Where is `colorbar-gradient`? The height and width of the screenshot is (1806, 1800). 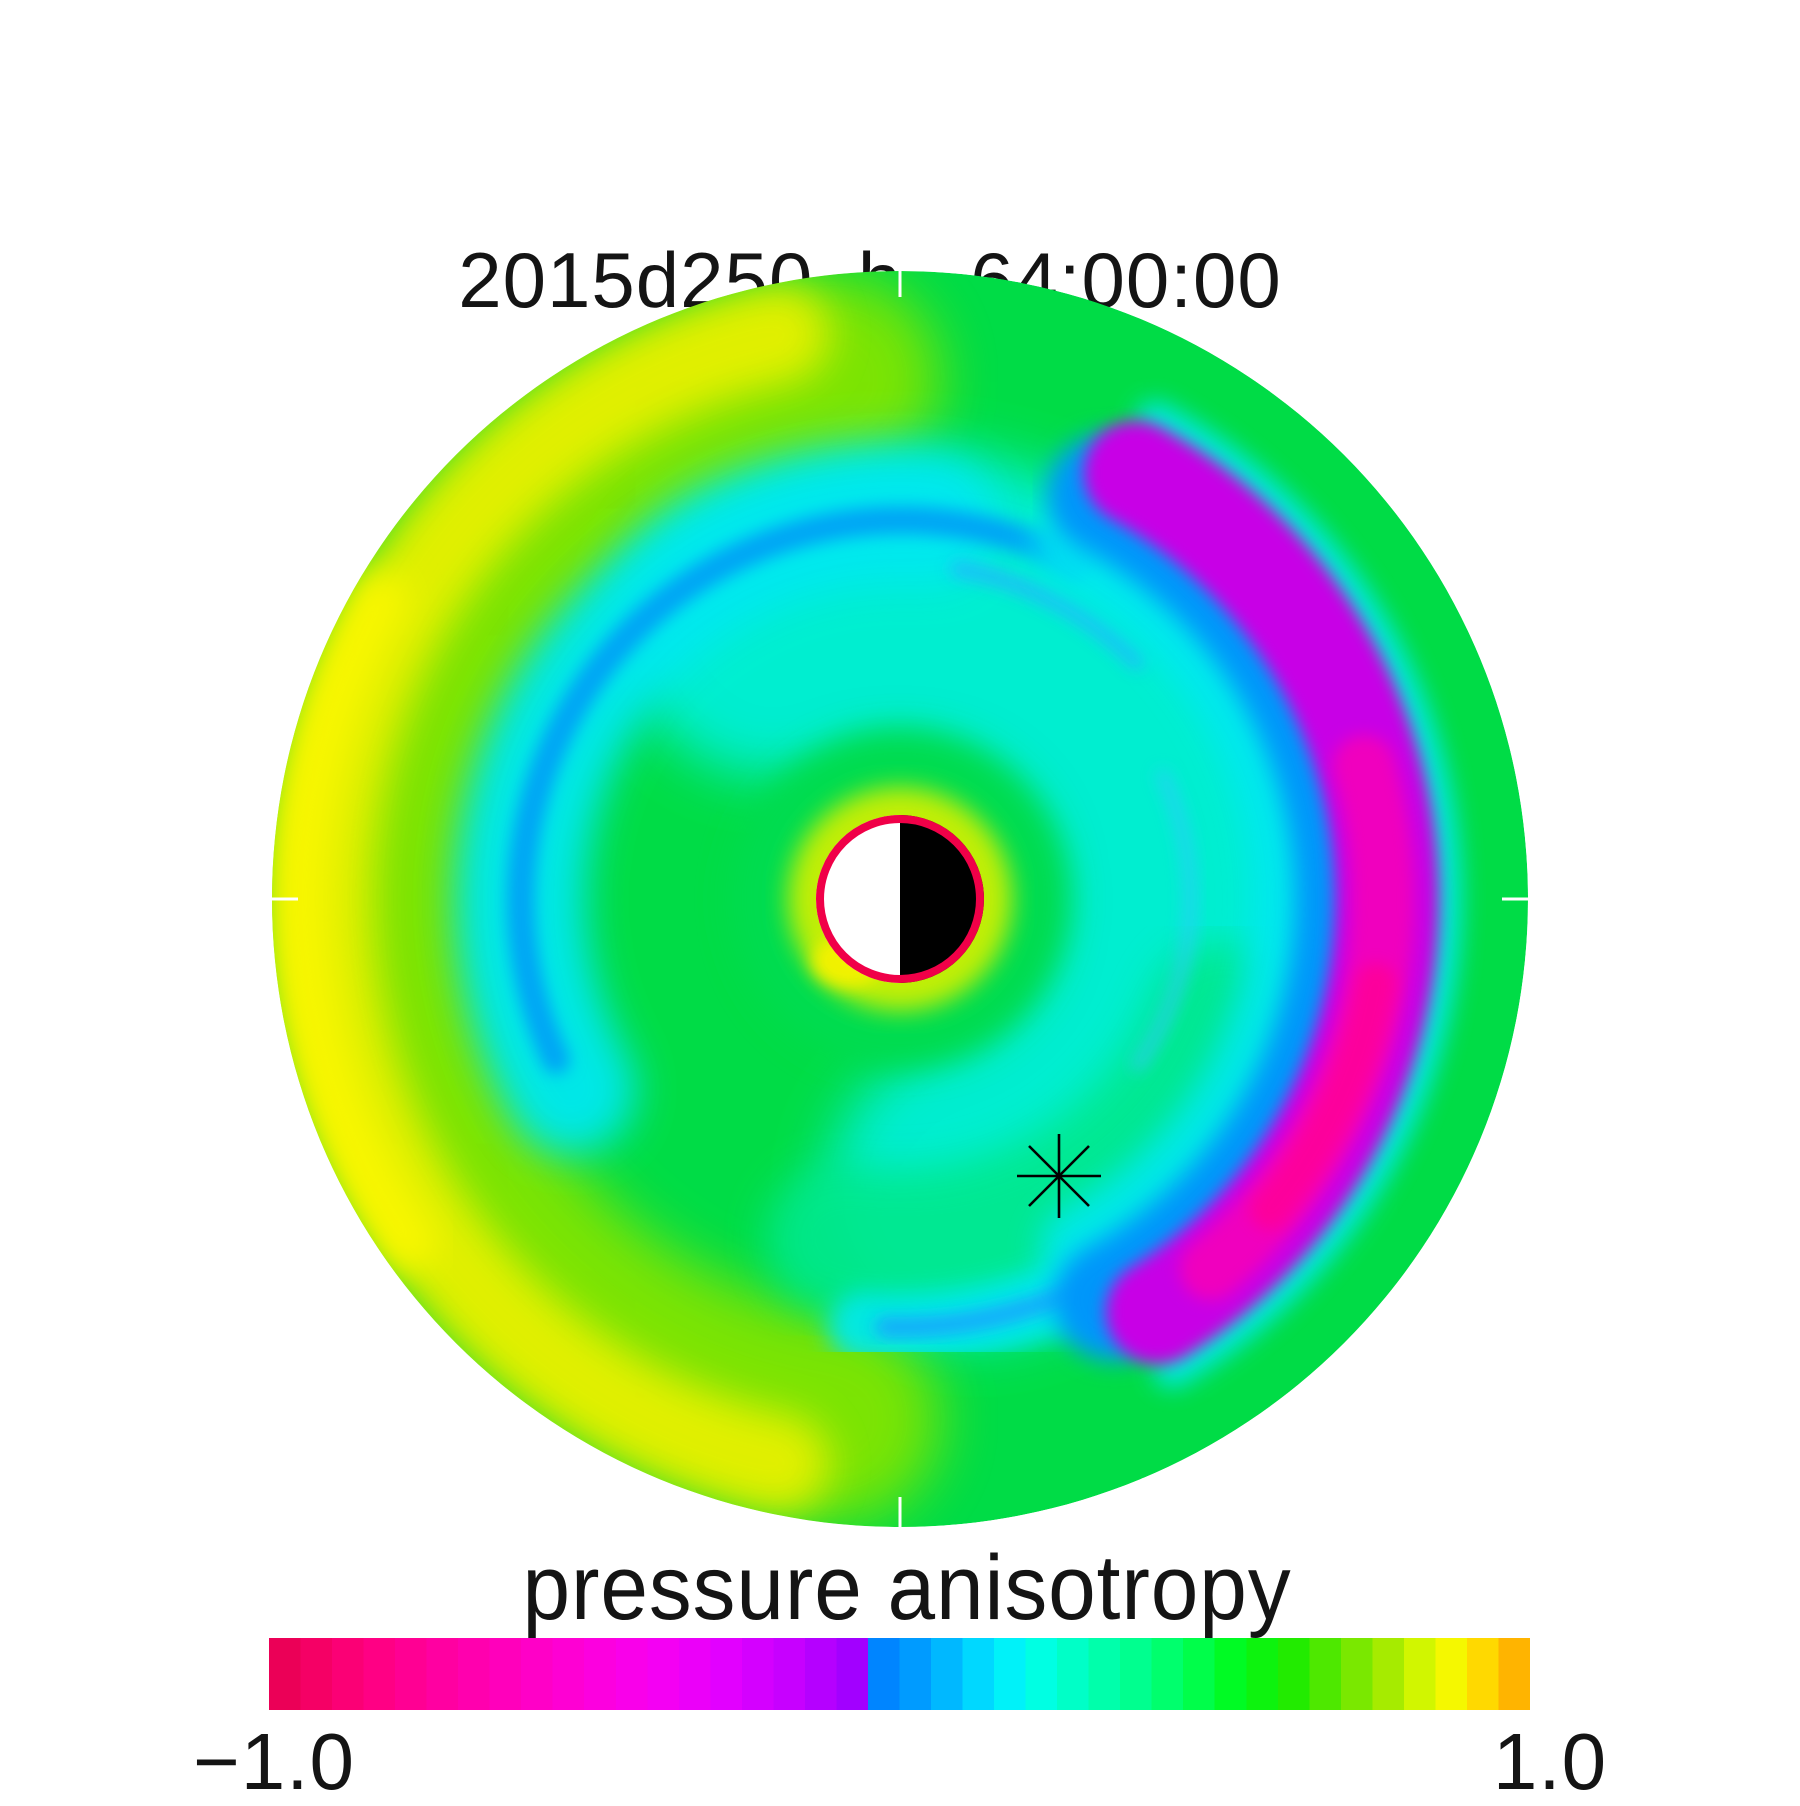
colorbar-gradient is located at coordinates (899, 1674).